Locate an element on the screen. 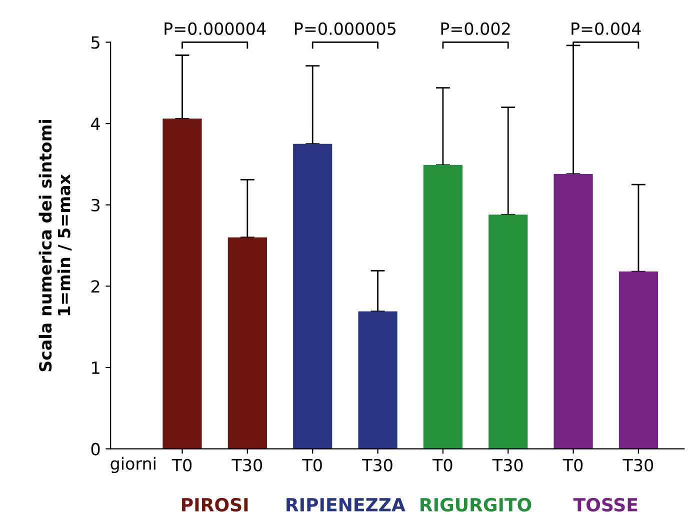 The image size is (691, 528). y-tick-label: 3 is located at coordinates (96, 205).